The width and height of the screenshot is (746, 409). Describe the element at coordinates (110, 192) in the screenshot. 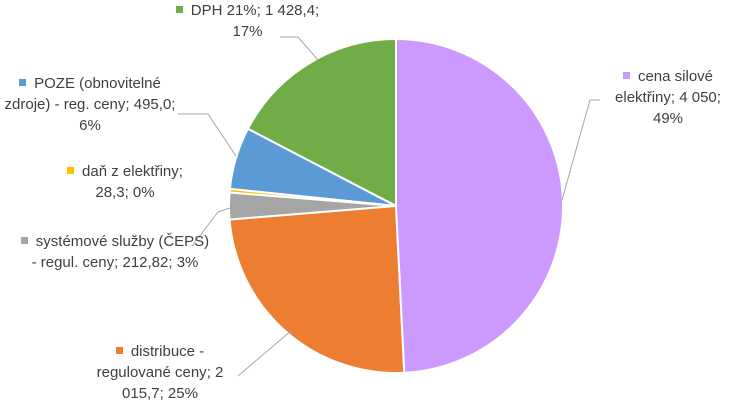

I see `value-label: 28,3` at that location.